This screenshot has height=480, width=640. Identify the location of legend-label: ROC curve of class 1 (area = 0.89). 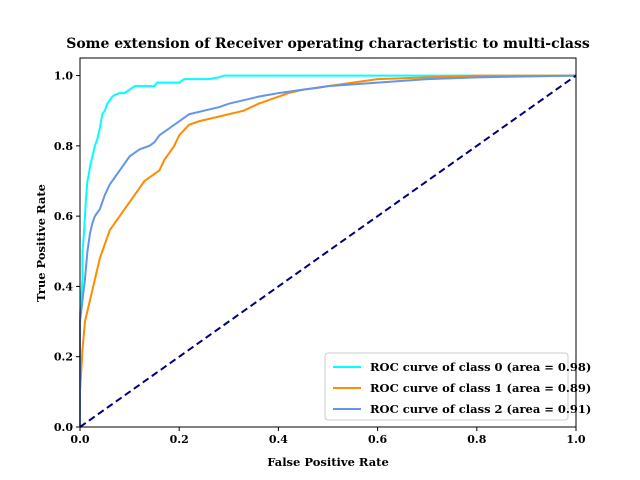
(480, 388).